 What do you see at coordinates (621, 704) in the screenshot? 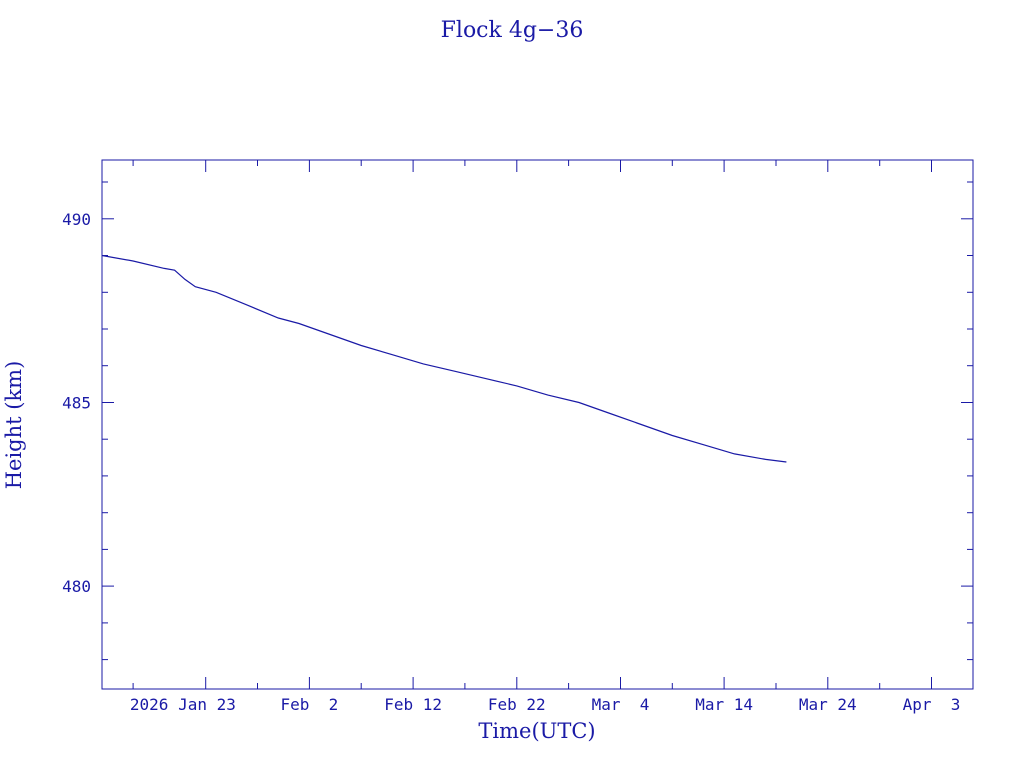
I see `x-tick-label: Mar 4` at bounding box center [621, 704].